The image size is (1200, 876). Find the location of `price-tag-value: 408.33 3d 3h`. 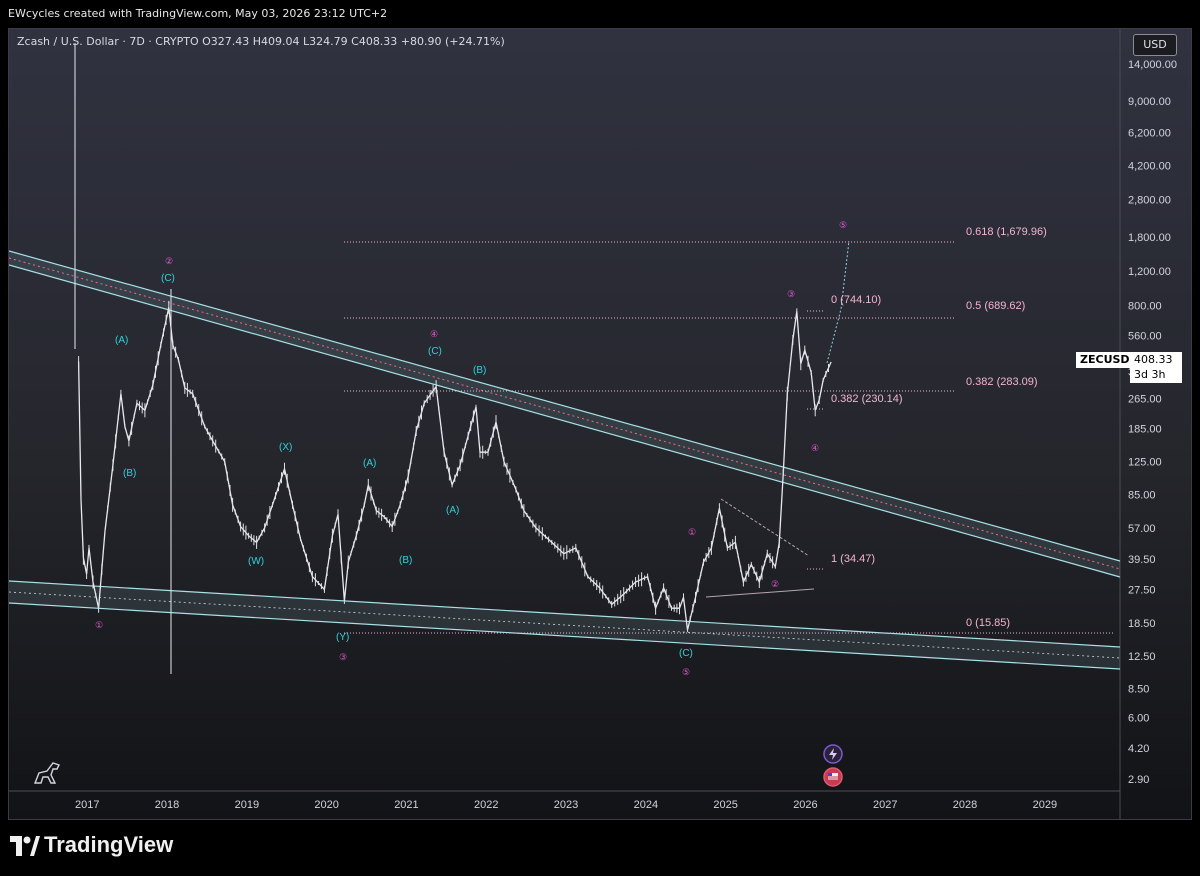

price-tag-value: 408.33 3d 3h is located at coordinates (1156, 367).